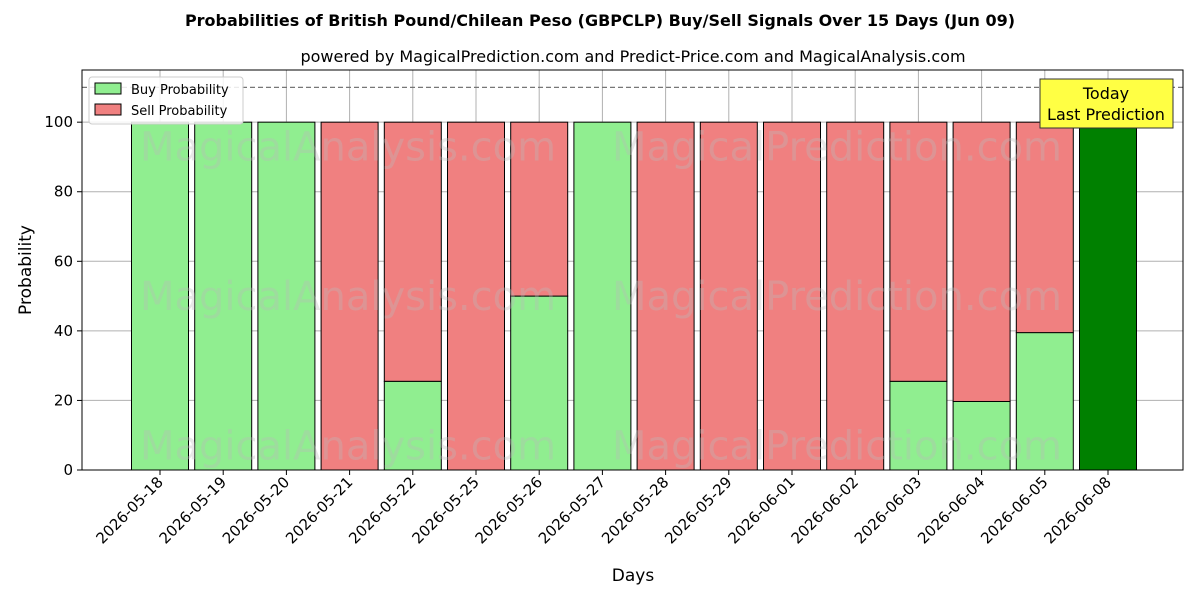 Image resolution: width=1200 pixels, height=600 pixels. Describe the element at coordinates (509, 510) in the screenshot. I see `x-tick-label: 2026-05-26` at that location.